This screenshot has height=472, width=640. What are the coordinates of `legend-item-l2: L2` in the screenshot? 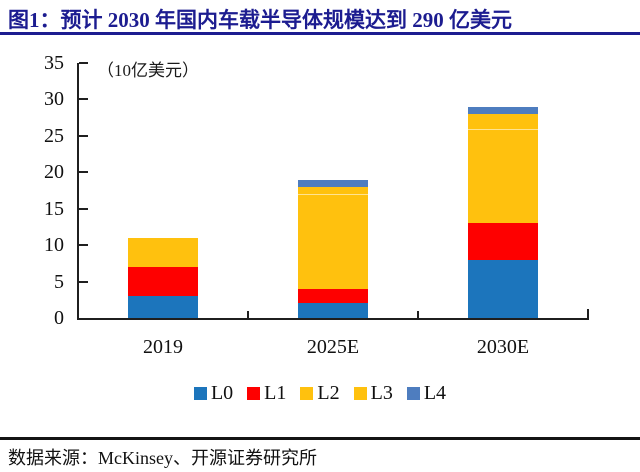 It's located at (320, 393).